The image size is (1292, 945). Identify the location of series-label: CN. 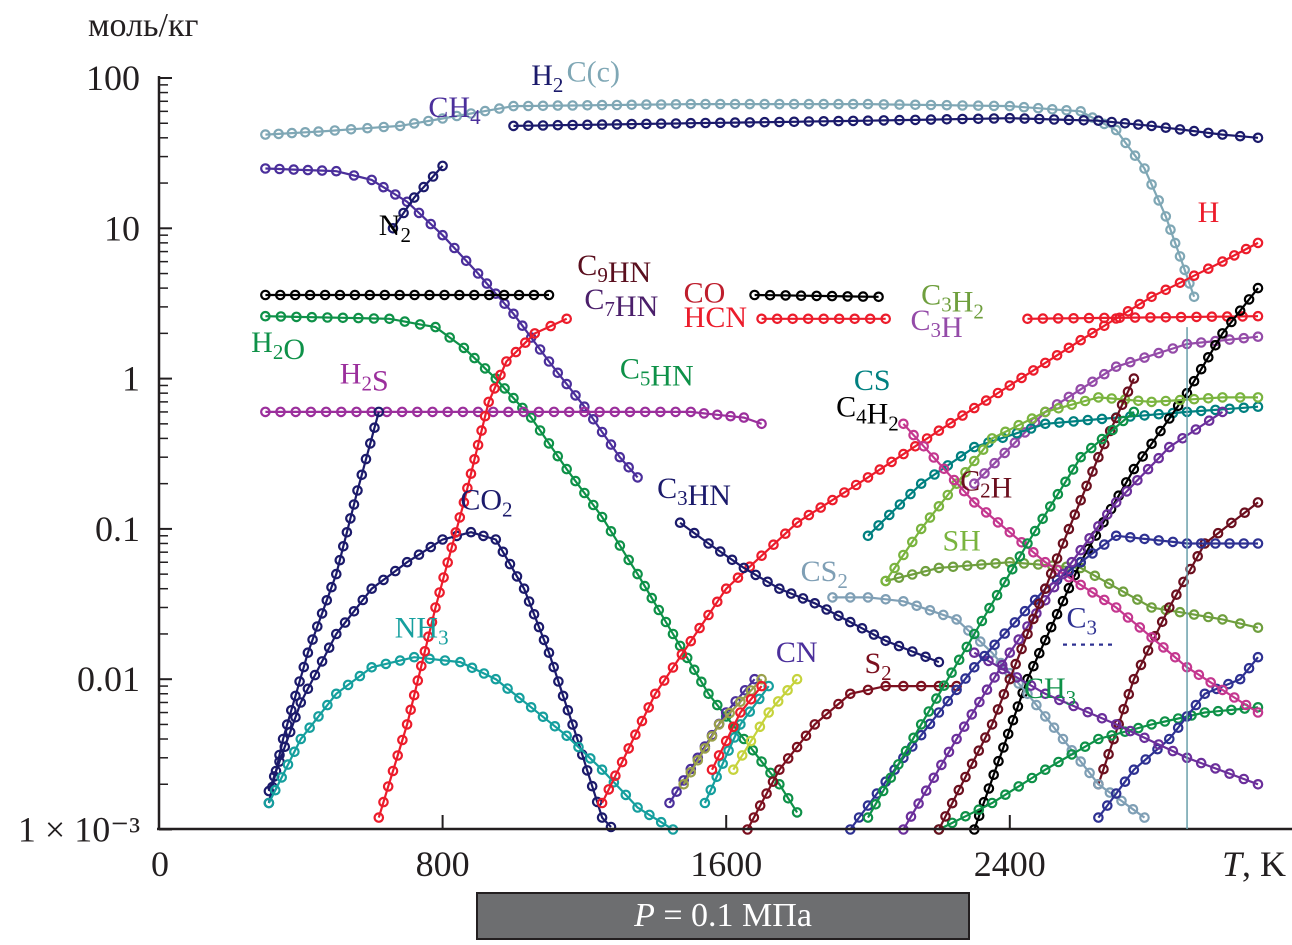
(797, 652).